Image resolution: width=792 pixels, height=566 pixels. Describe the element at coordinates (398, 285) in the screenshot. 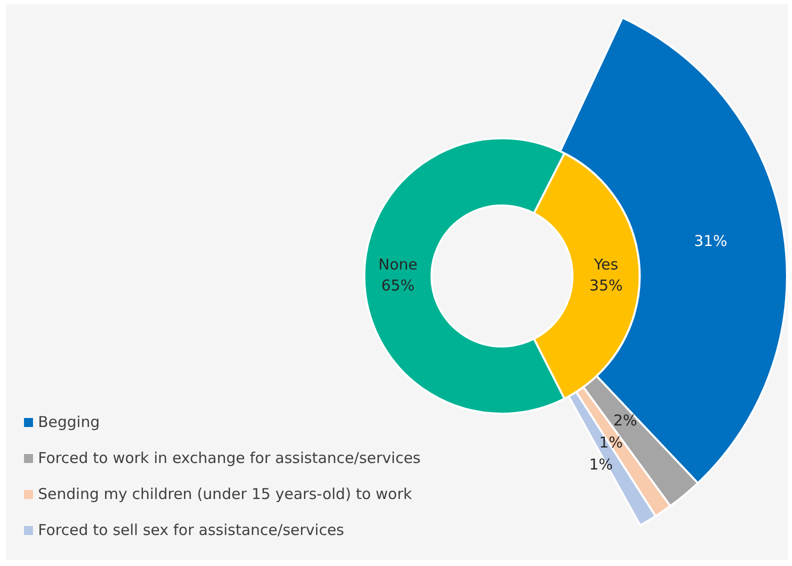

I see `data-label: 65%` at that location.